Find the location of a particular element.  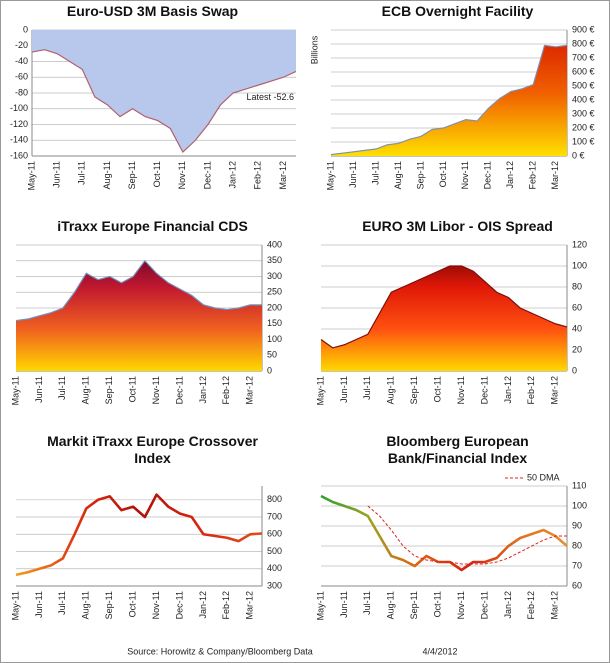

y-tick-label: 20 is located at coordinates (577, 349).